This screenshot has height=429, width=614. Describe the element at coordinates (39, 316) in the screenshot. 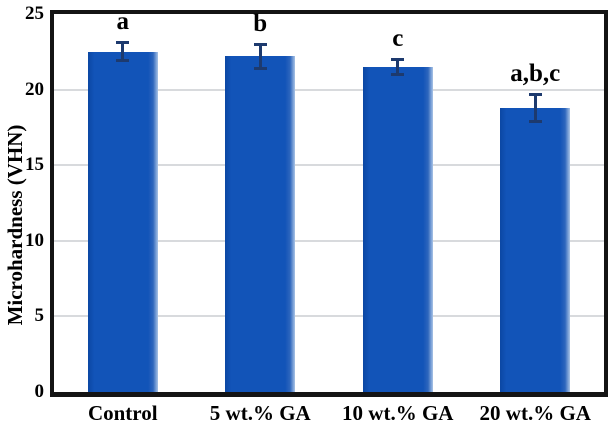

I see `y-tick-label-5: 5` at that location.